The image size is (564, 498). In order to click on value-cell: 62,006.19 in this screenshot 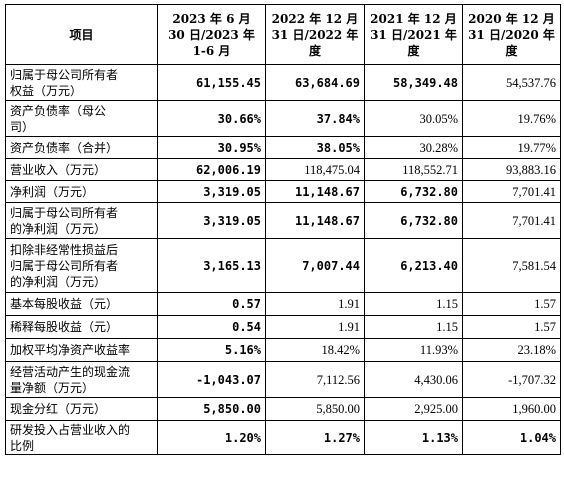, I will do `click(211, 169)`.